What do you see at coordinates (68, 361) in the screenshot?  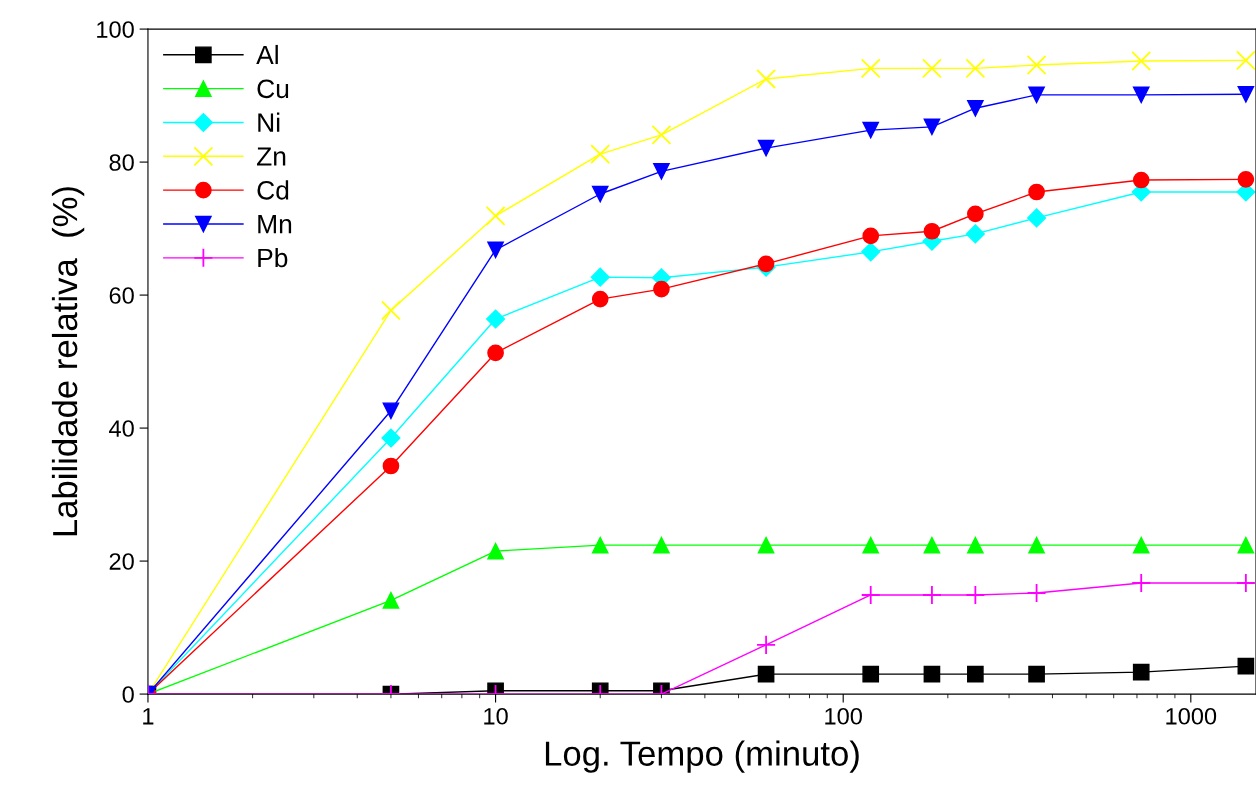 I see `y-axis-title: Labilidade relativa (%)` at bounding box center [68, 361].